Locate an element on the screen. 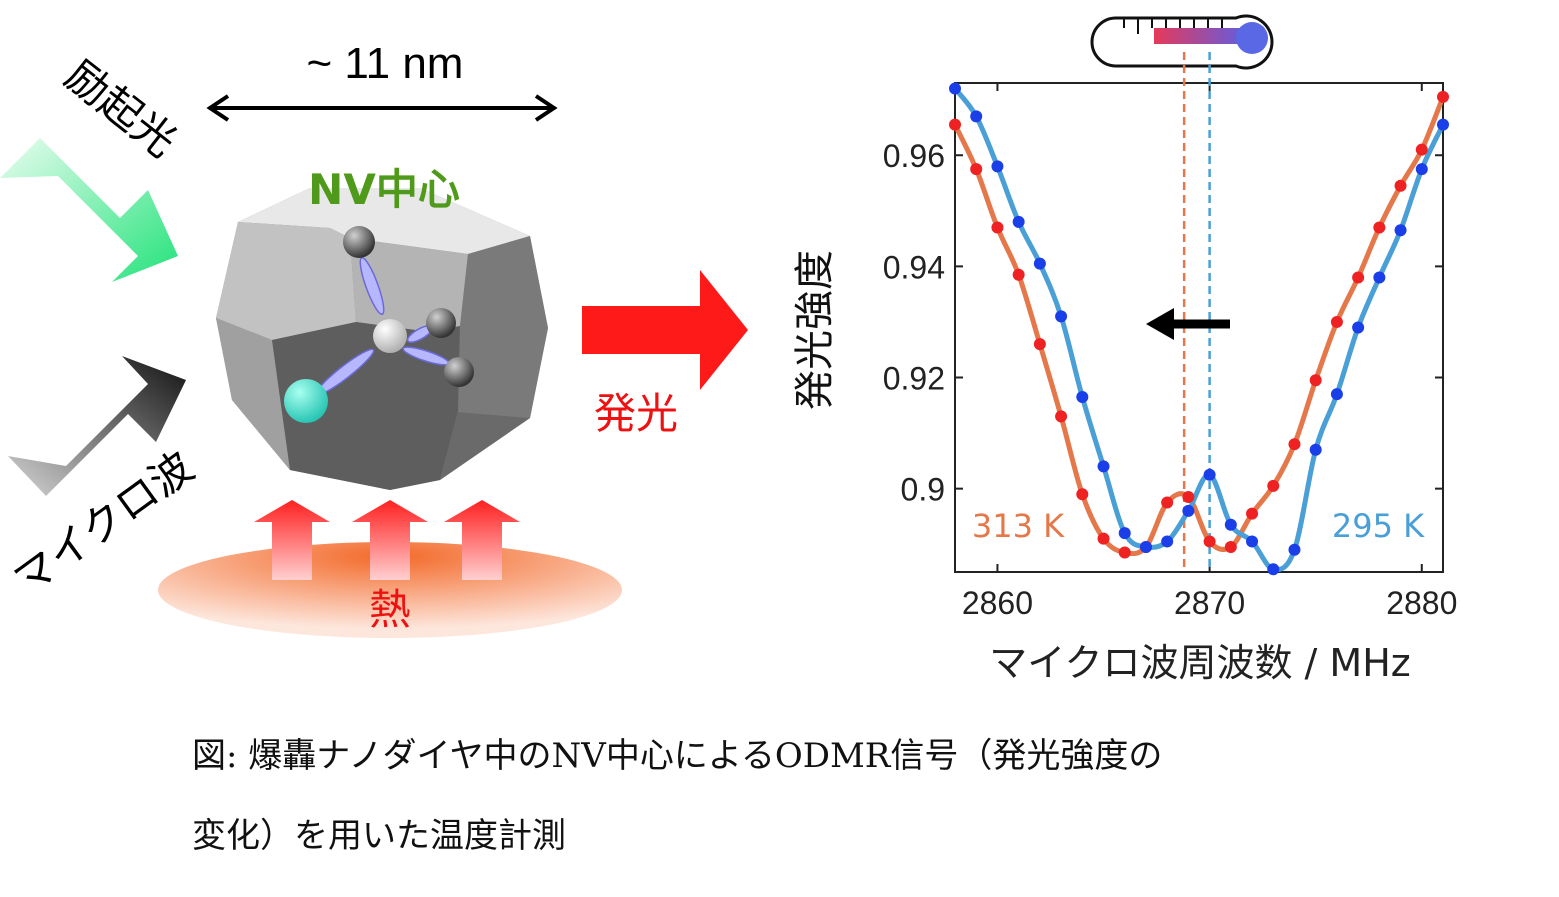 This screenshot has width=1559, height=897. figure-caption-line-1: 図: 爆轟ナノダイヤ中のNV中心によるODMR信号（発光強度の is located at coordinates (677, 756).